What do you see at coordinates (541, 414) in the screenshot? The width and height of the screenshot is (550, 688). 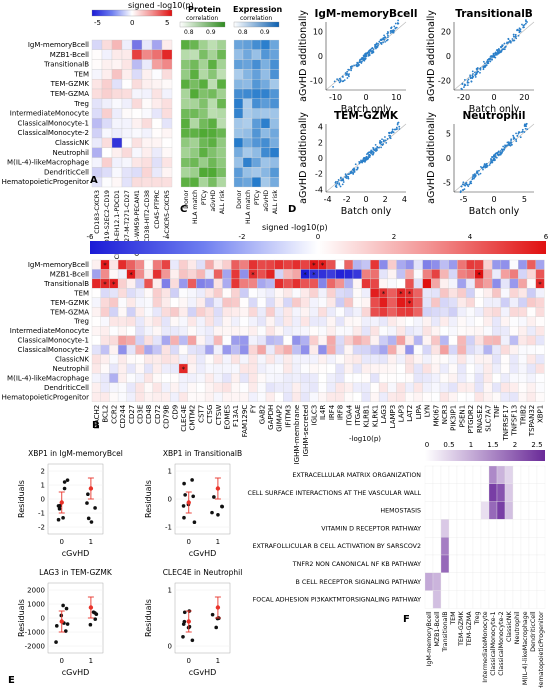 I see `panel-b-gene-label: XBP1` at bounding box center [541, 414].